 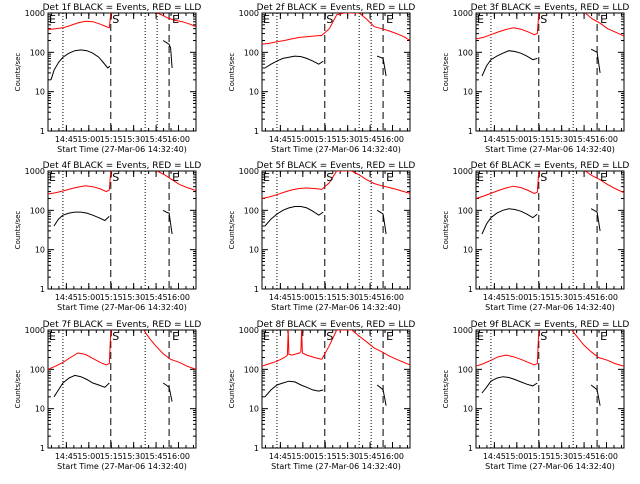 I want to click on panel-title: Det 5f BLACK = Events, RED = LLD, so click(x=336, y=166).